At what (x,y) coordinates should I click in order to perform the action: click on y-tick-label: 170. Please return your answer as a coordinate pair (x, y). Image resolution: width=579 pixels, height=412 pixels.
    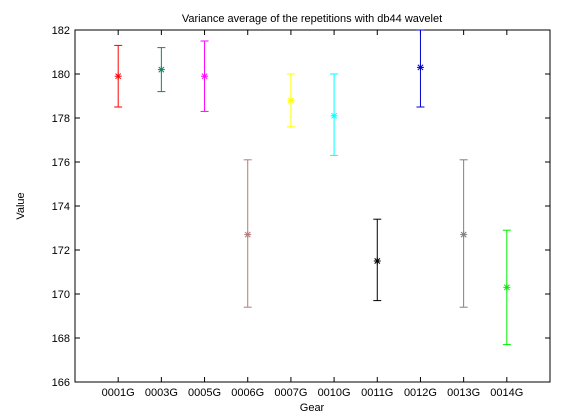
    Looking at the image, I should click on (61, 295).